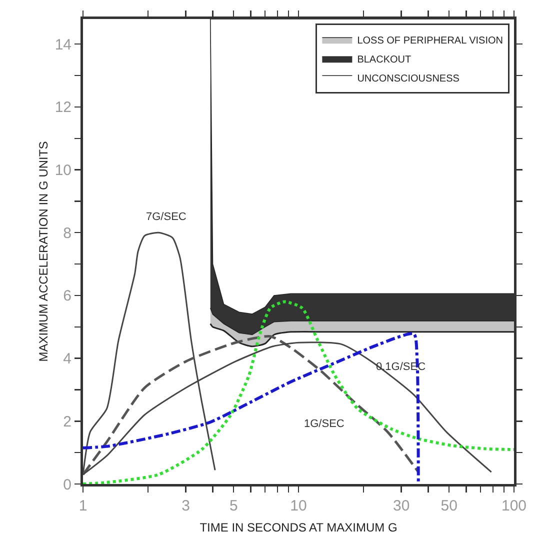  Describe the element at coordinates (67, 296) in the screenshot. I see `y-tick-label: 6` at that location.